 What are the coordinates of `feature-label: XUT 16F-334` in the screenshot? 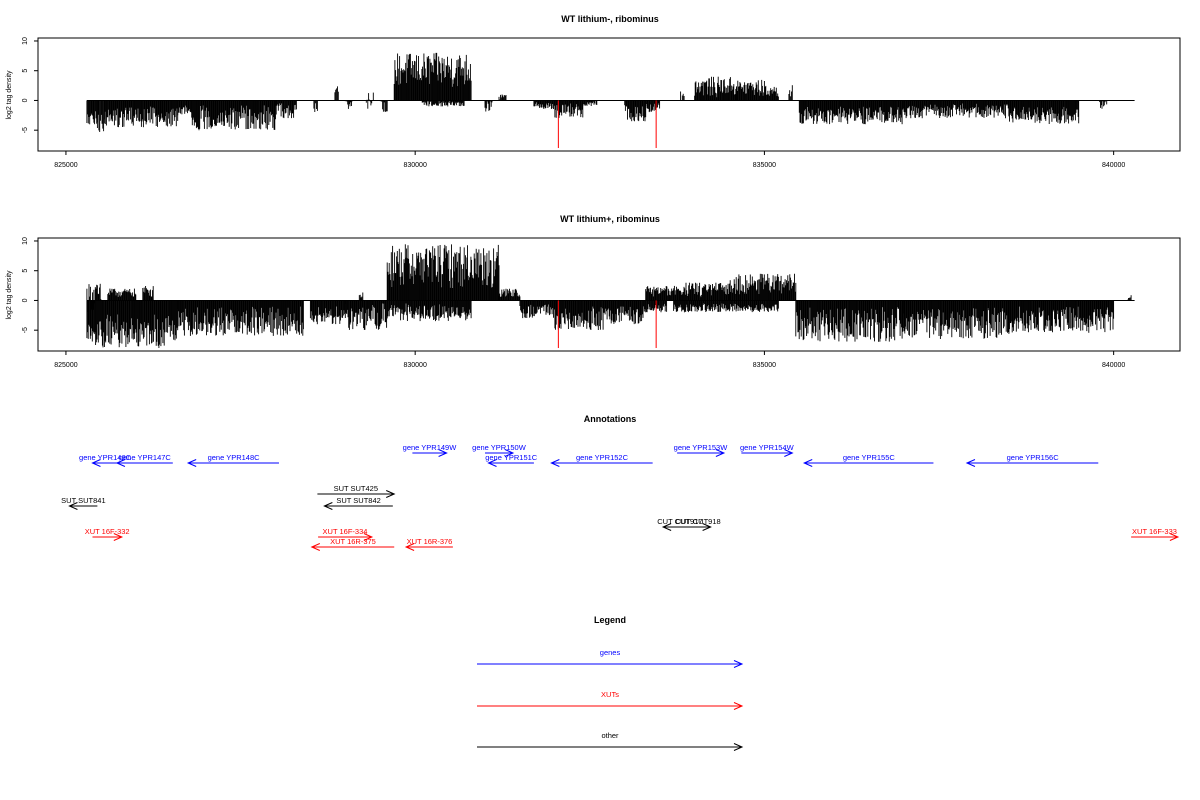 It's located at (345, 531).